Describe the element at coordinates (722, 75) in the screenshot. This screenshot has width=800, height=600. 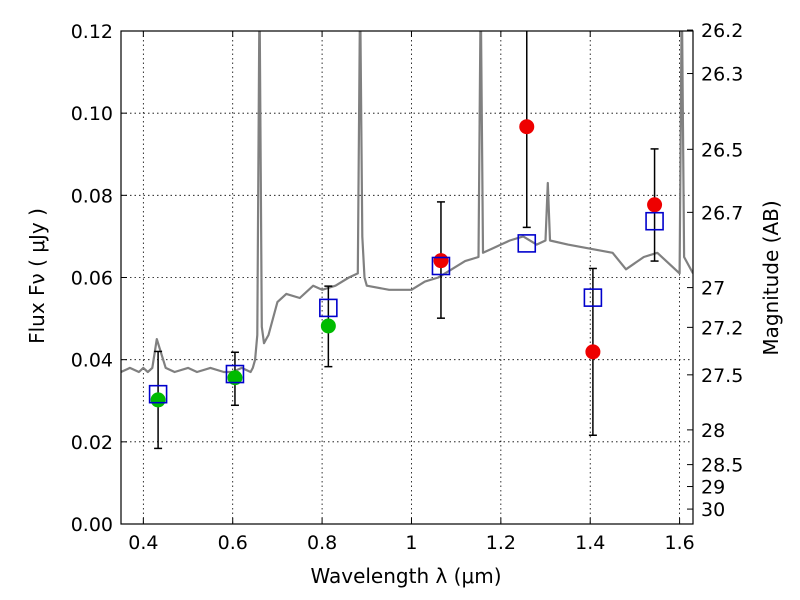
I see `magnitude-tick-label: 26.3` at that location.